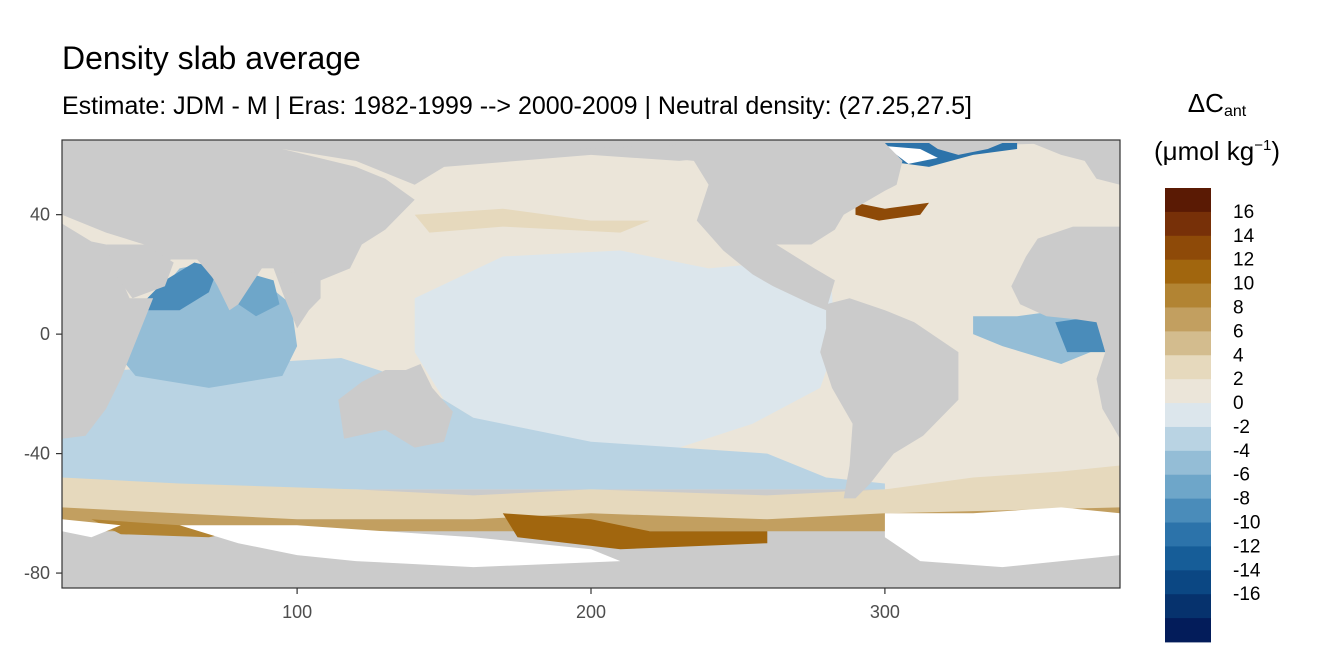 Image resolution: width=1344 pixels, height=672 pixels. I want to click on colorbar-unit: (μmol kg−1), so click(1217, 151).